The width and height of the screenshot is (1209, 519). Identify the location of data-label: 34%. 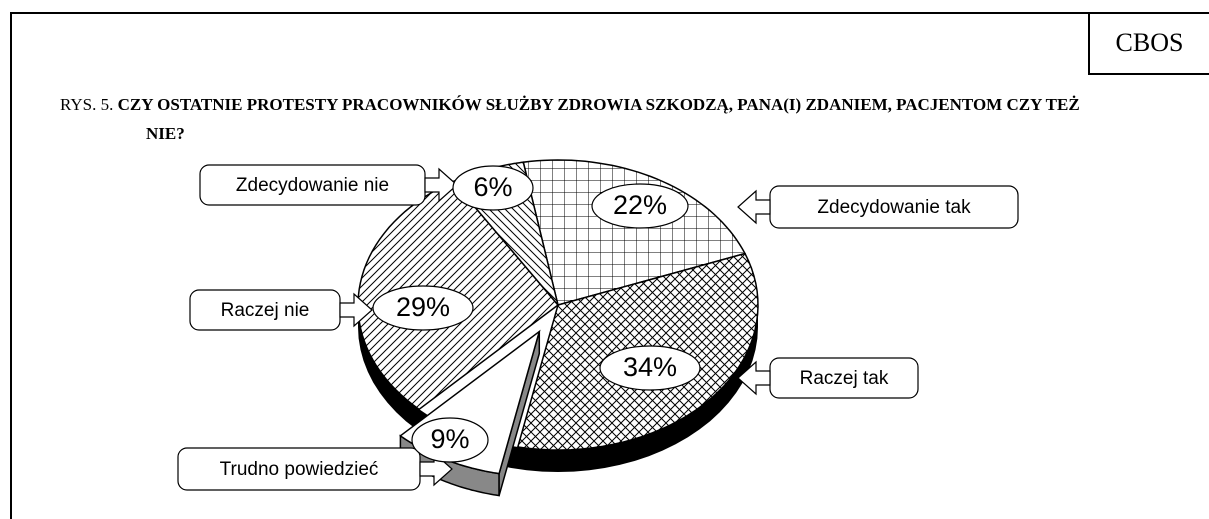
(650, 367).